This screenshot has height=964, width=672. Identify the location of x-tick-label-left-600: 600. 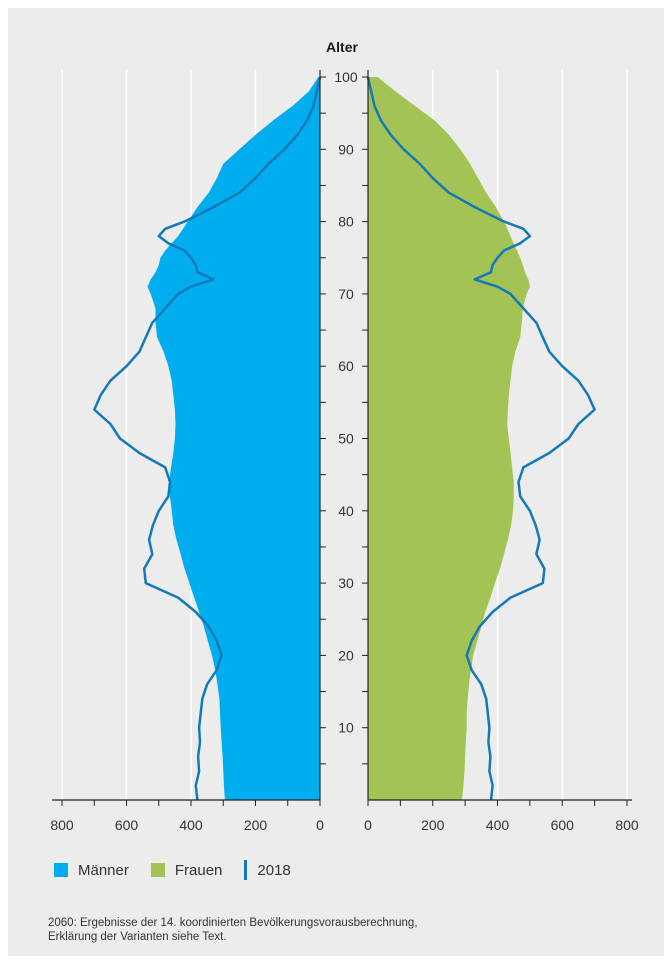
(127, 825).